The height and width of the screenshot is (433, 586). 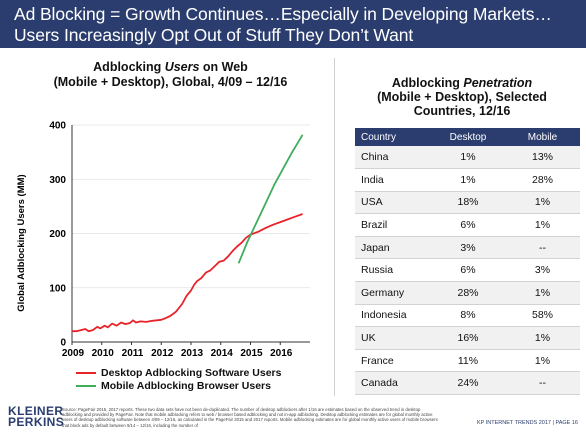 I want to click on table-row: UK 16% 1%, so click(x=467, y=338).